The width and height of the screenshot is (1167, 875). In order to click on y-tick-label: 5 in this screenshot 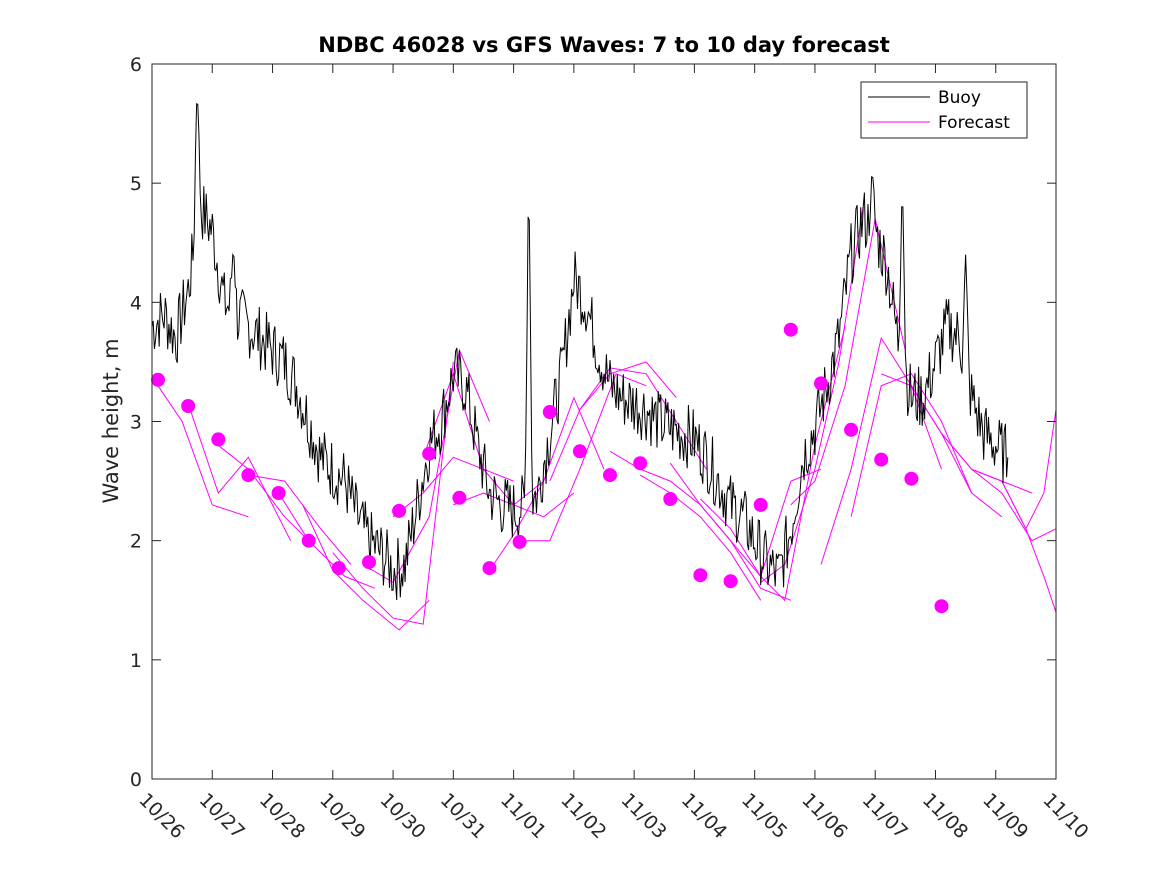, I will do `click(136, 184)`.